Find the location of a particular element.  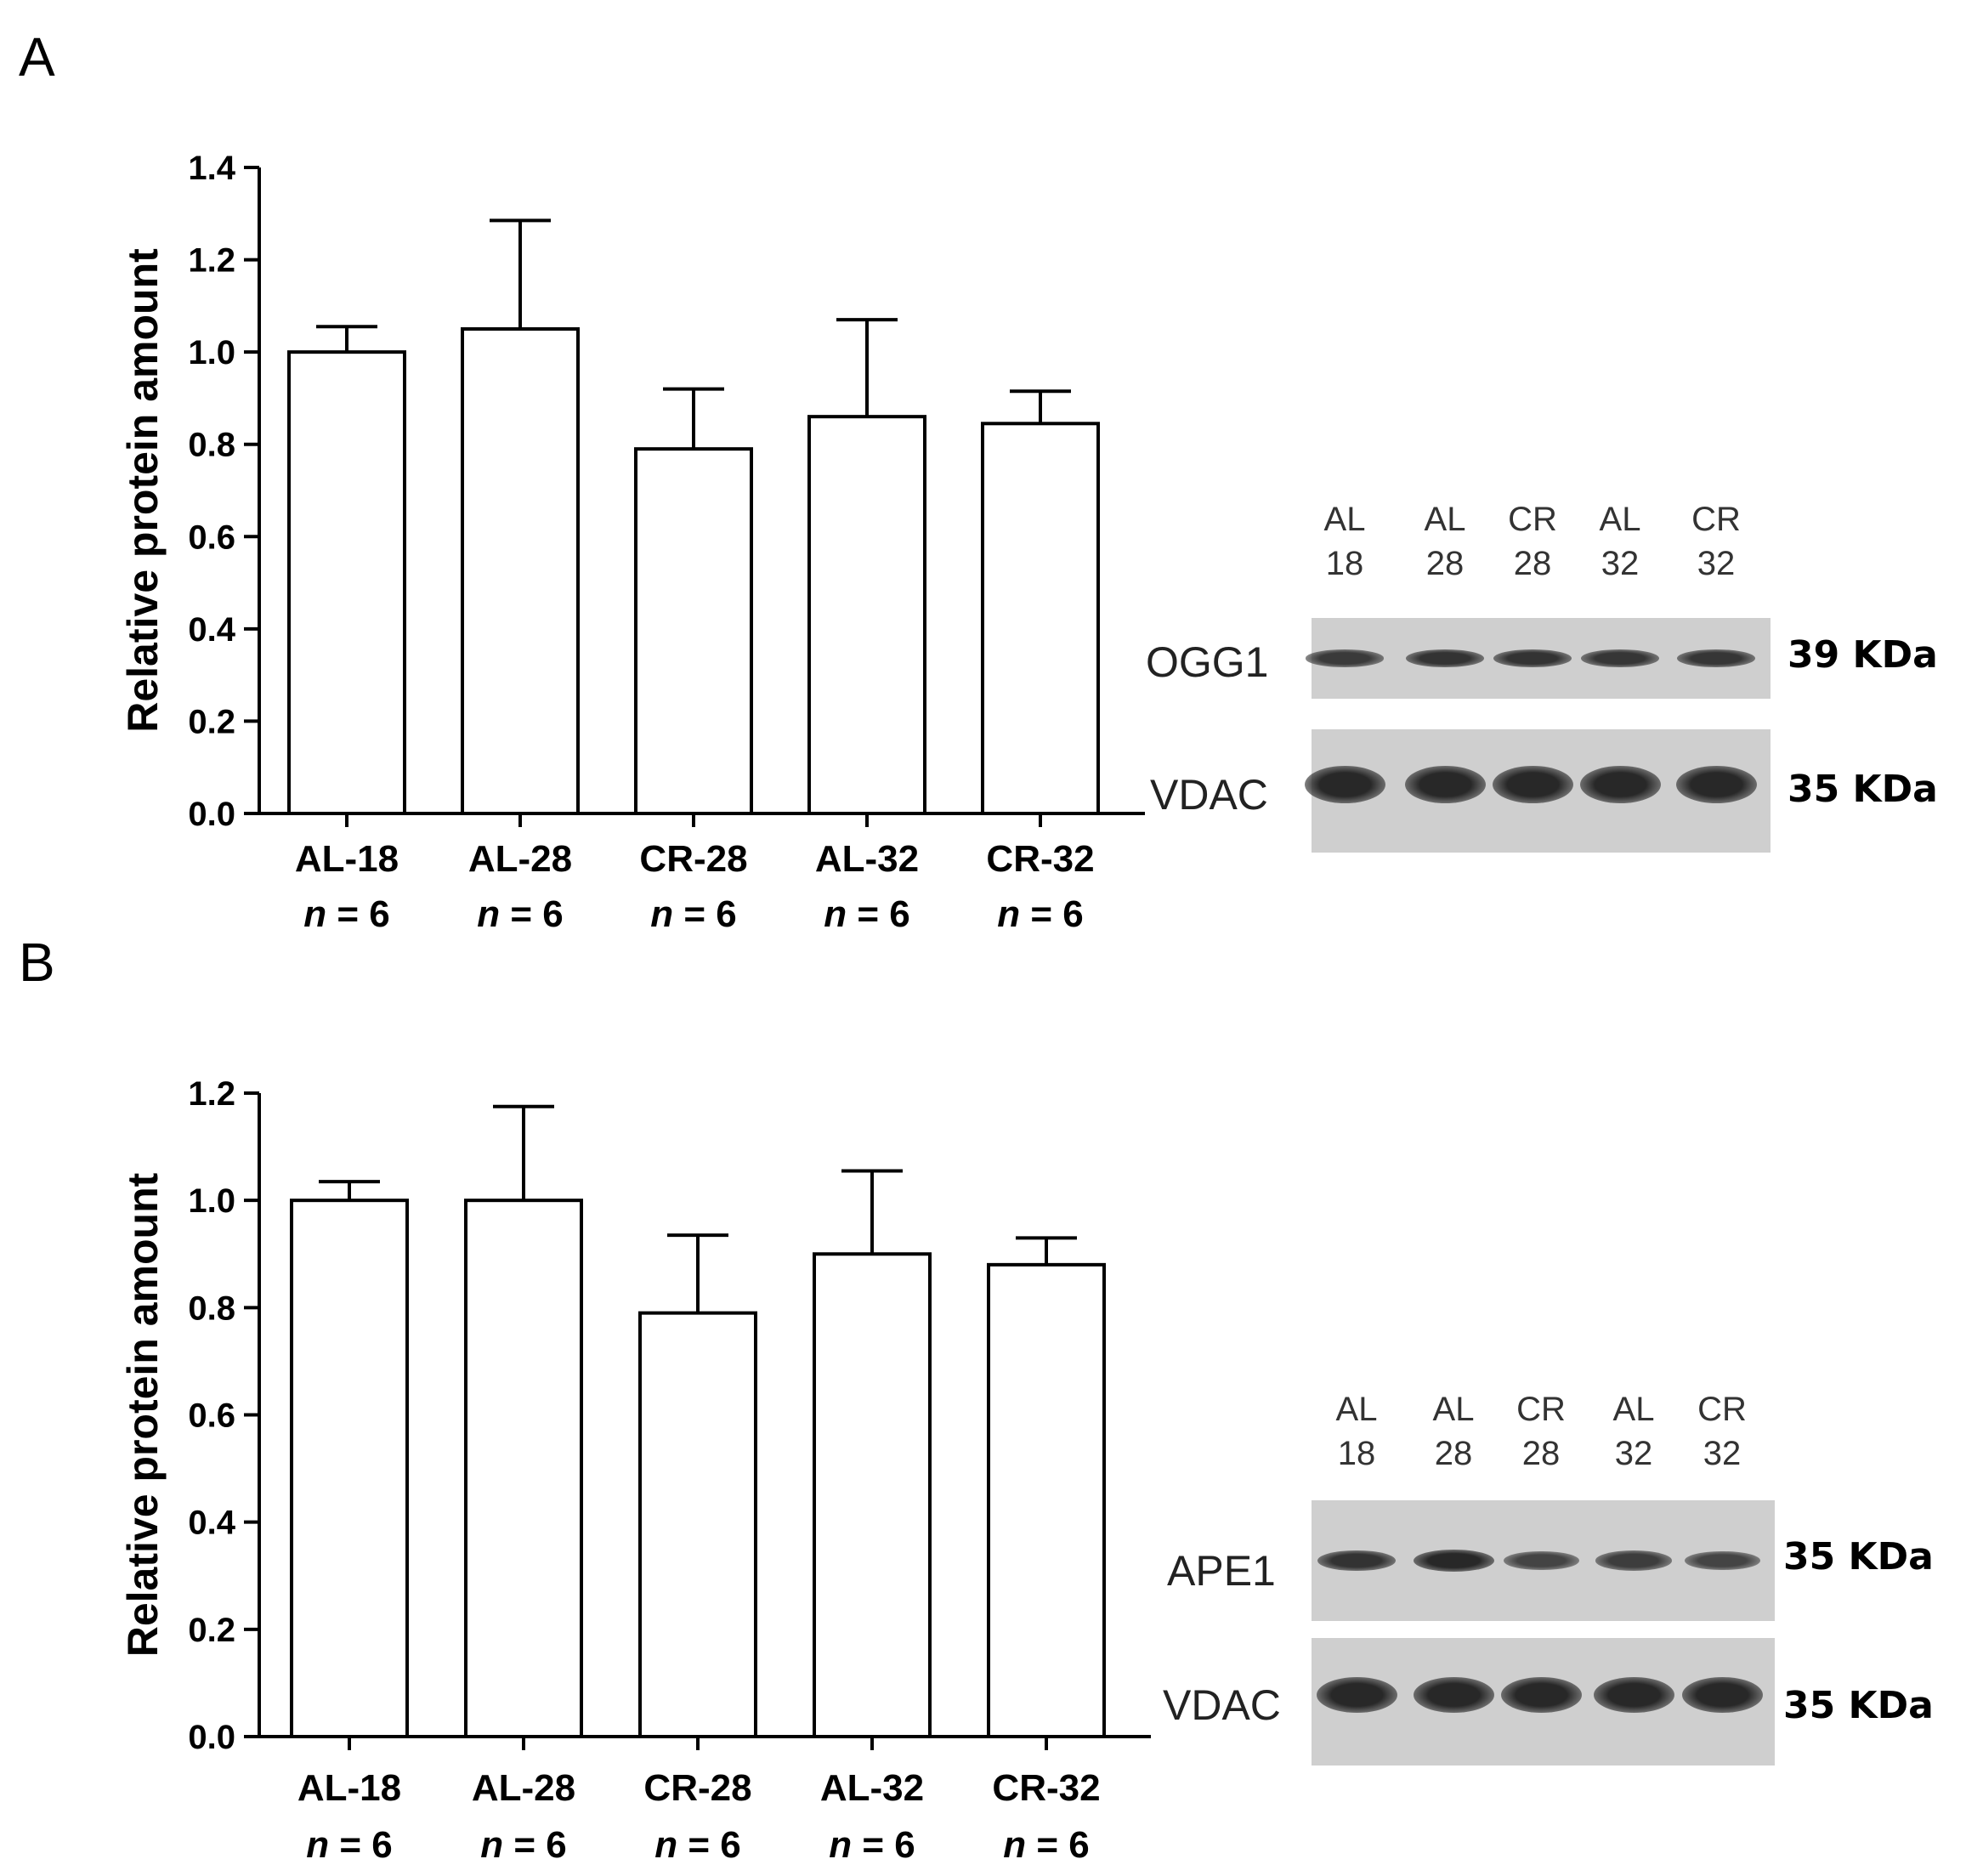

molecular-weight-label: 39 KDa is located at coordinates (1863, 655).